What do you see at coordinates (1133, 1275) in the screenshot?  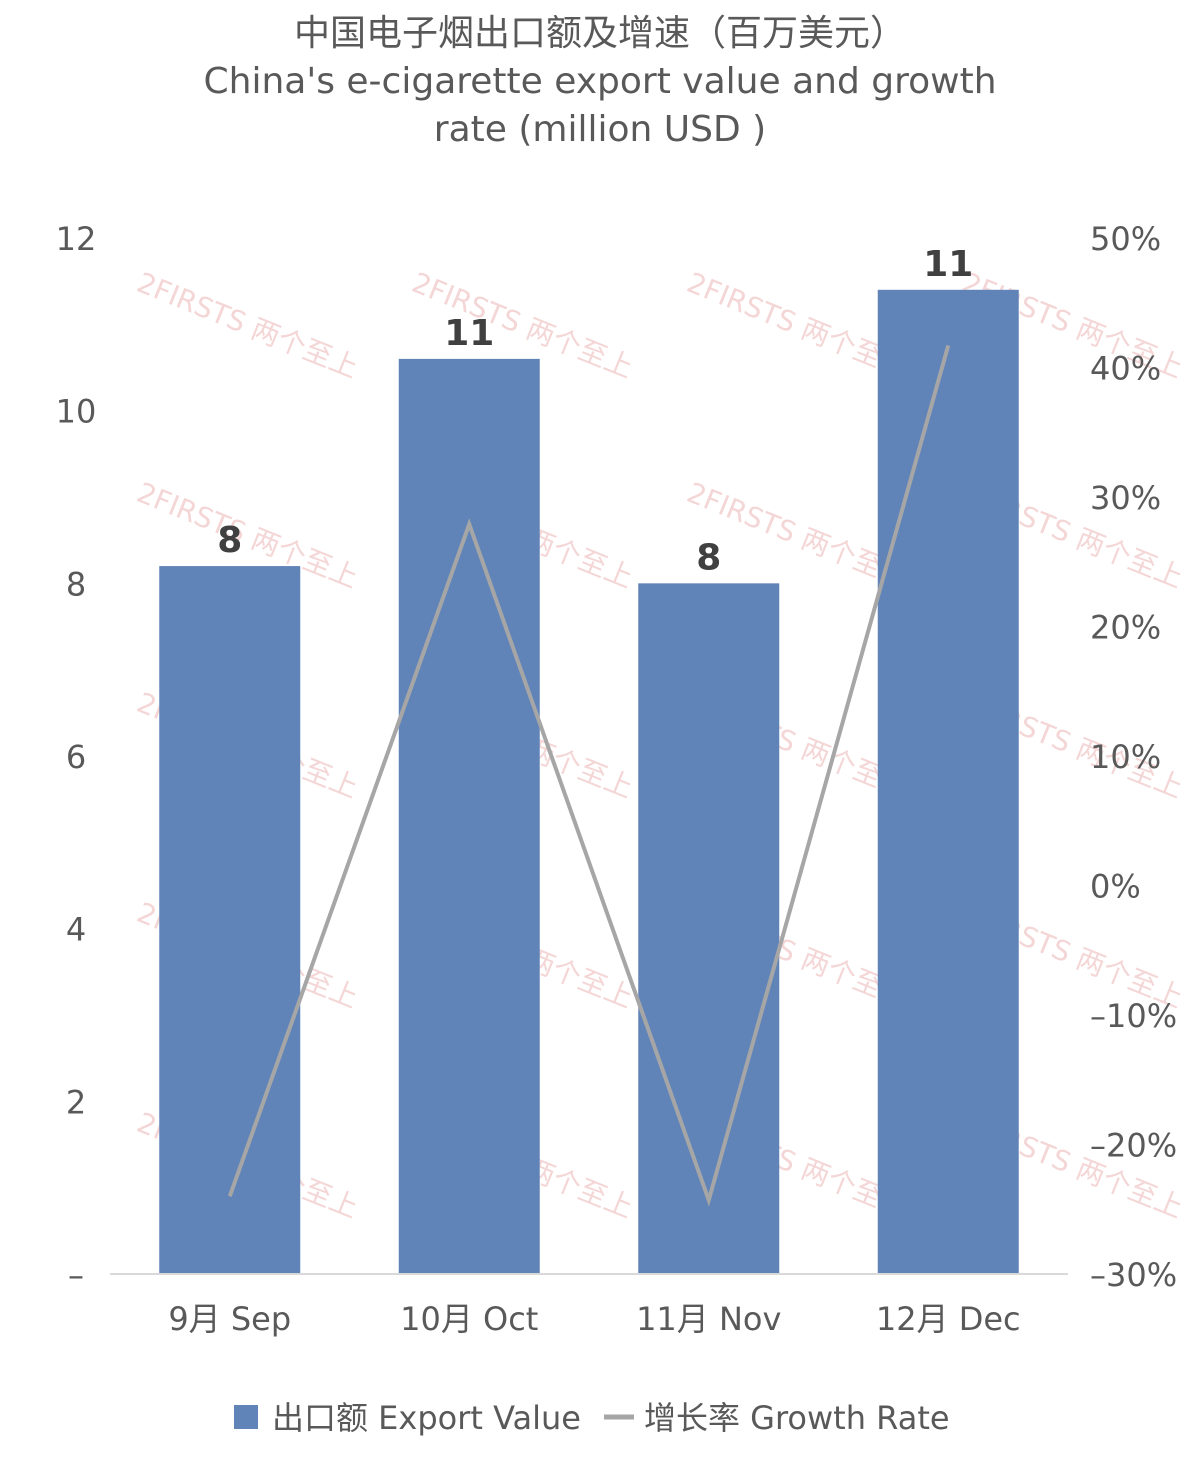 I see `y-right-tick-label: –30%` at bounding box center [1133, 1275].